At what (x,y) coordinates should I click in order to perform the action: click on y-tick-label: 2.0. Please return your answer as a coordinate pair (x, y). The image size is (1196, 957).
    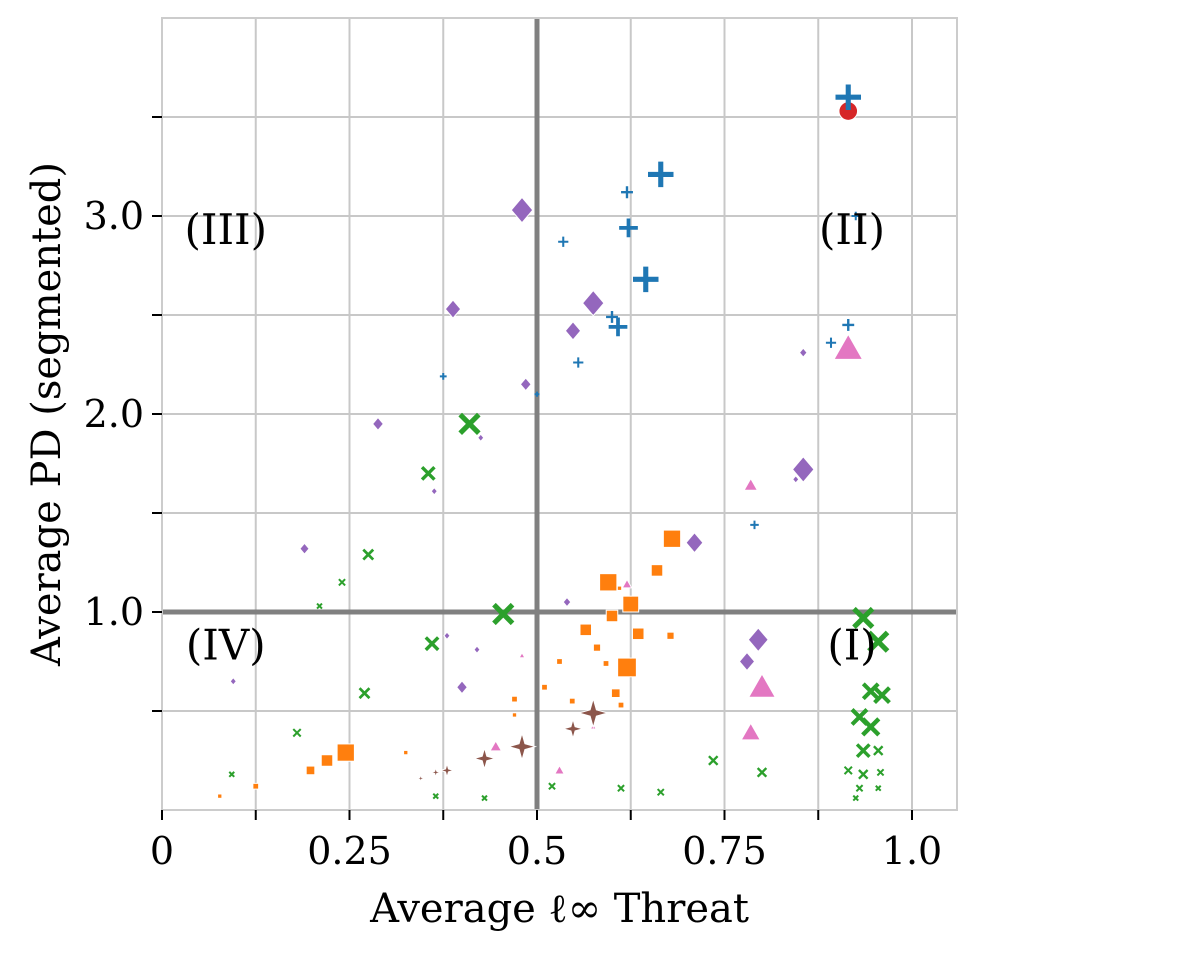
    Looking at the image, I should click on (114, 414).